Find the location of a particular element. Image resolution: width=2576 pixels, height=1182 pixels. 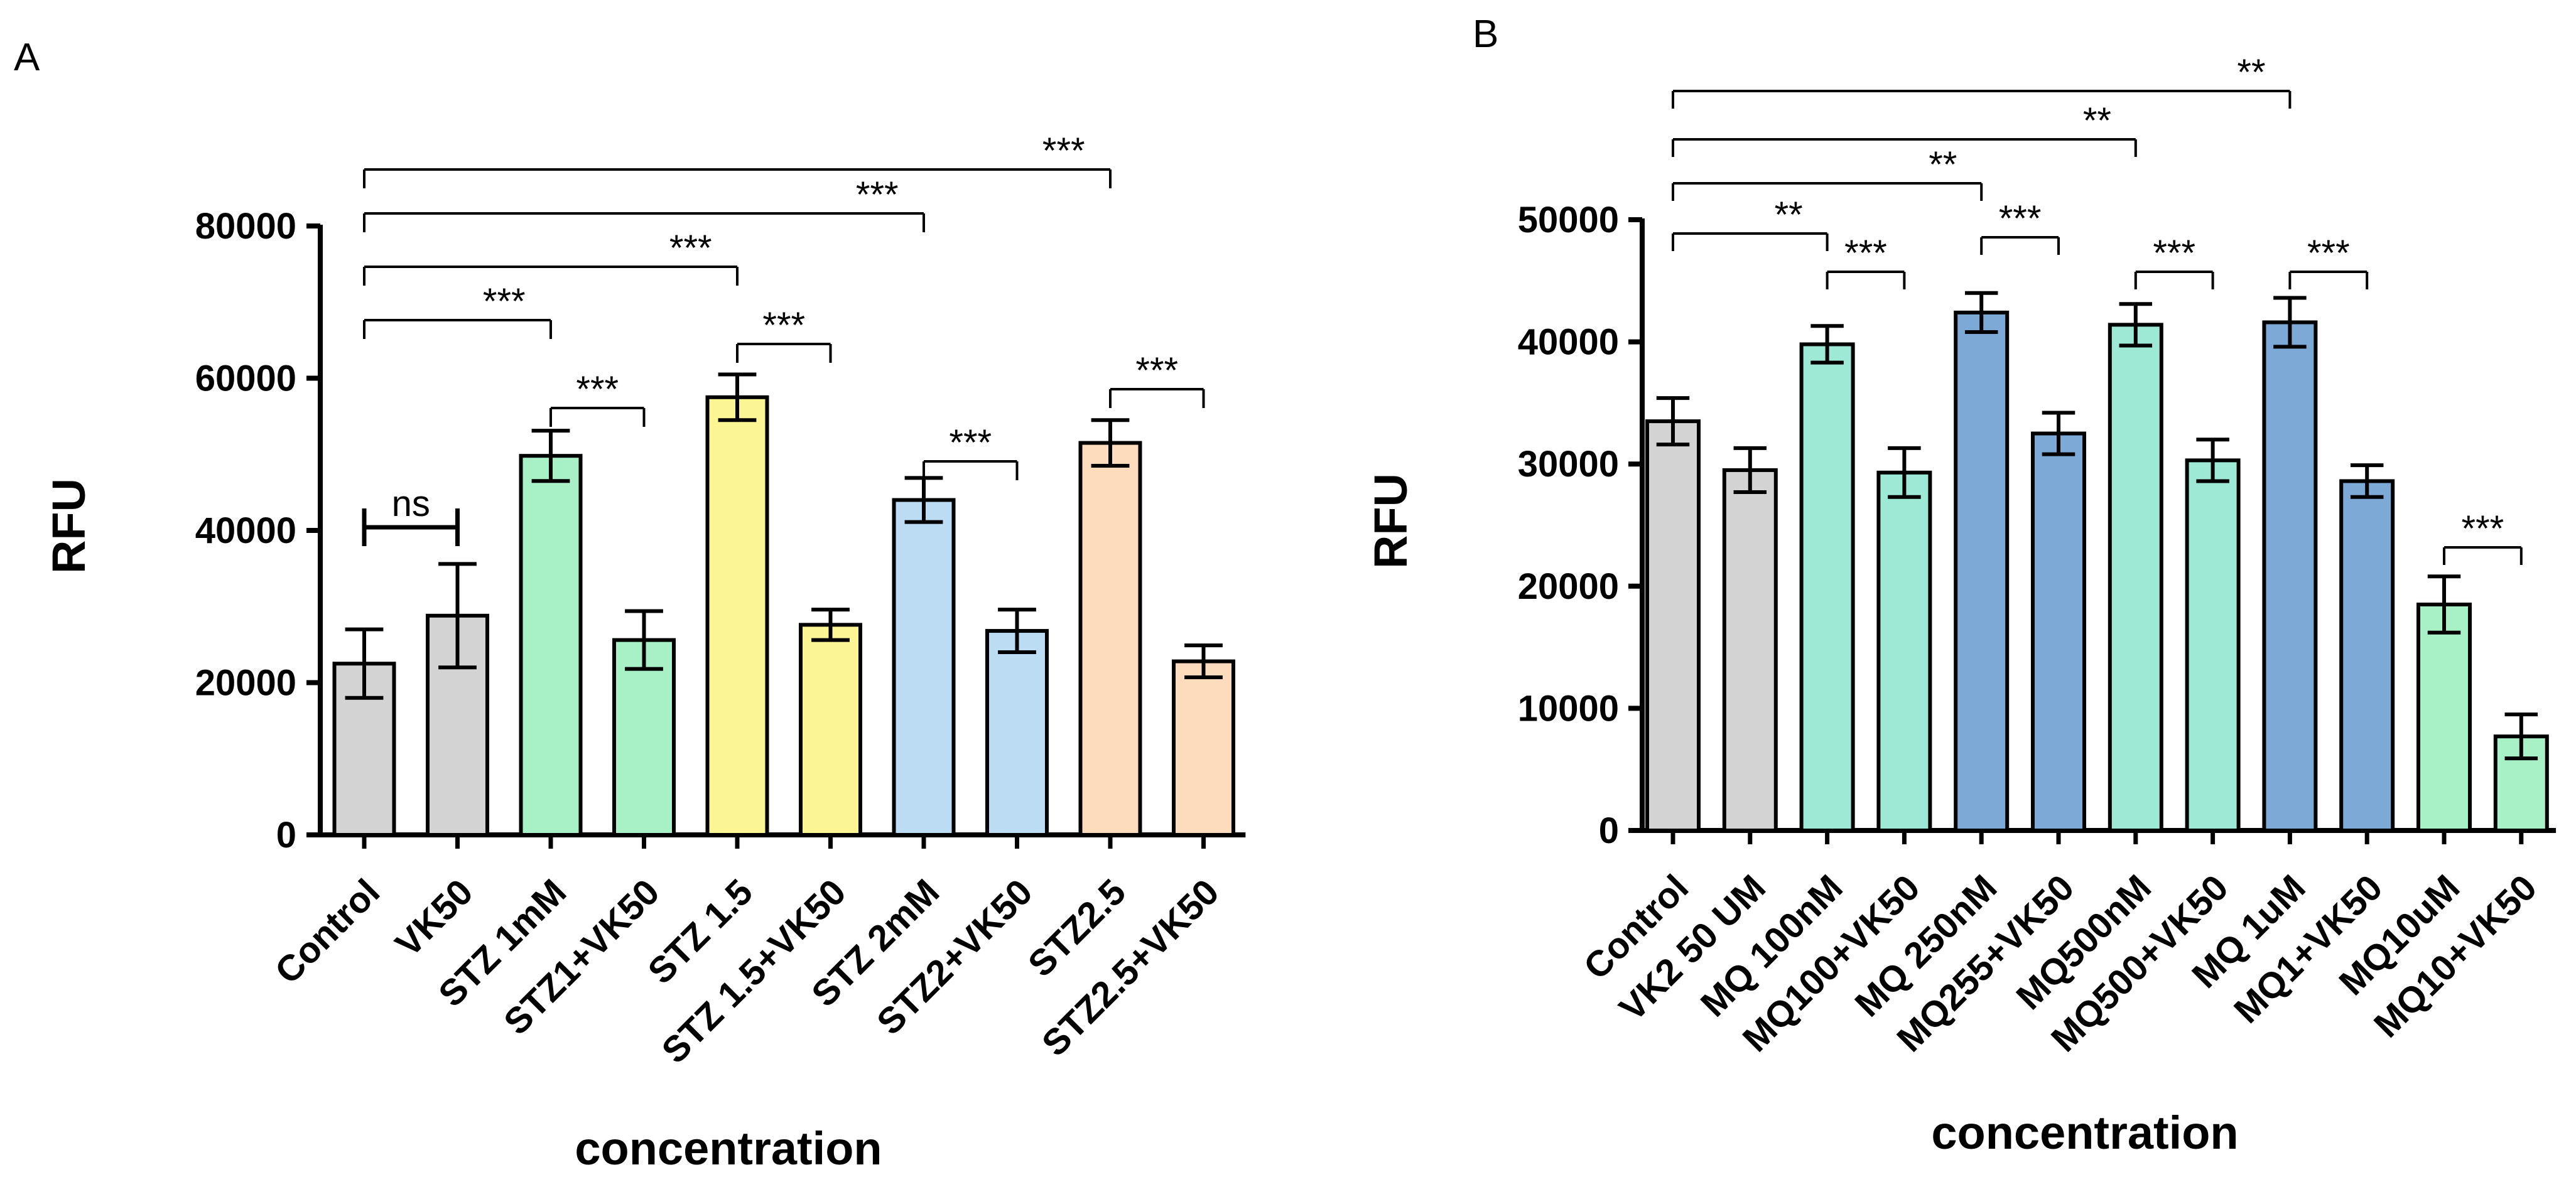

panel-a-y-tick-label: 20000 is located at coordinates (245, 683).